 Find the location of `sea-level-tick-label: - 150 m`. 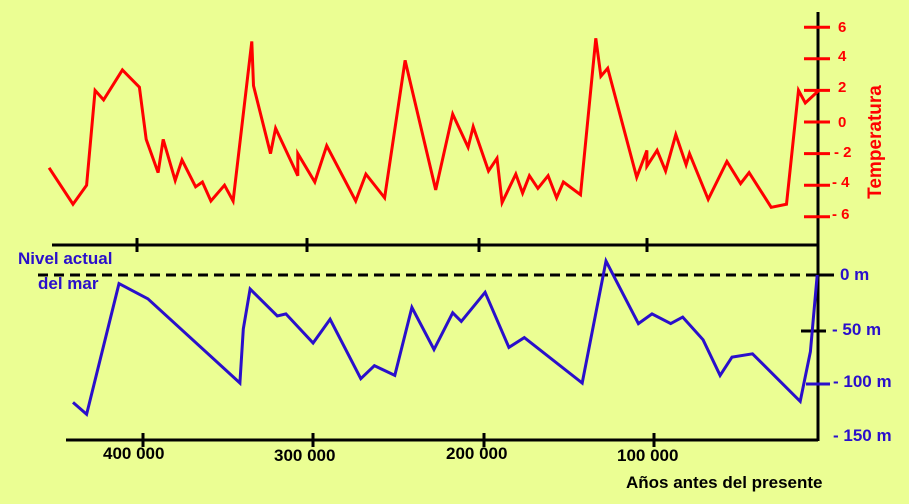

sea-level-tick-label: - 150 m is located at coordinates (862, 435).